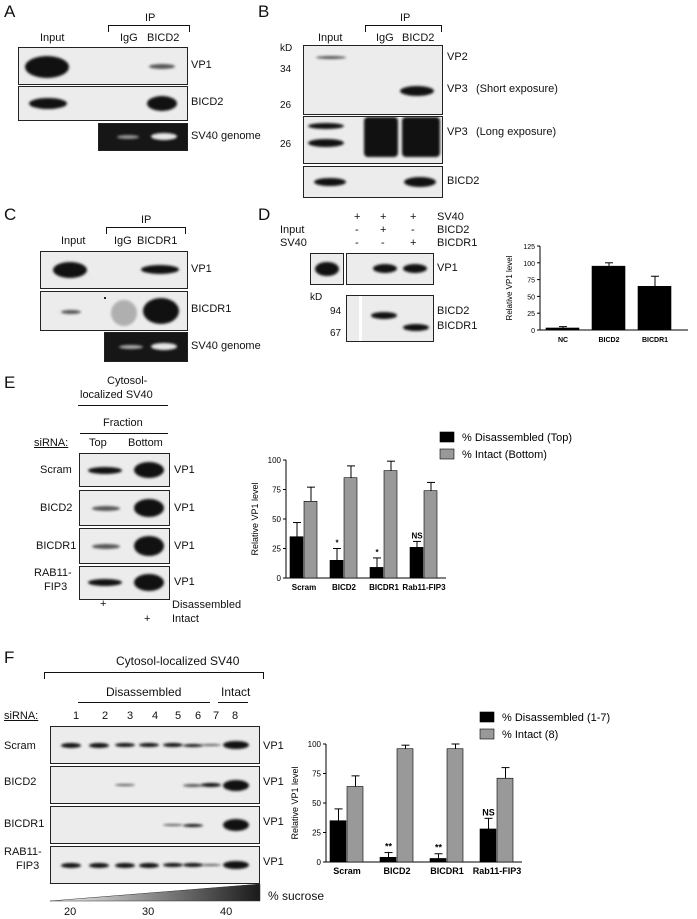  I want to click on lane-label: 3, so click(130, 716).